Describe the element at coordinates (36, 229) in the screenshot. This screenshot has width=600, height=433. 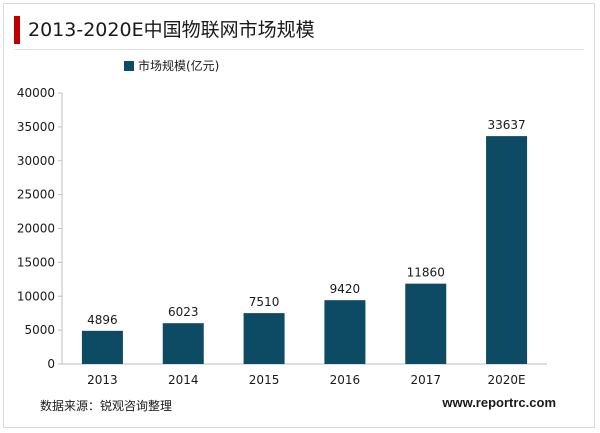
I see `y-tick-label: 20000` at that location.